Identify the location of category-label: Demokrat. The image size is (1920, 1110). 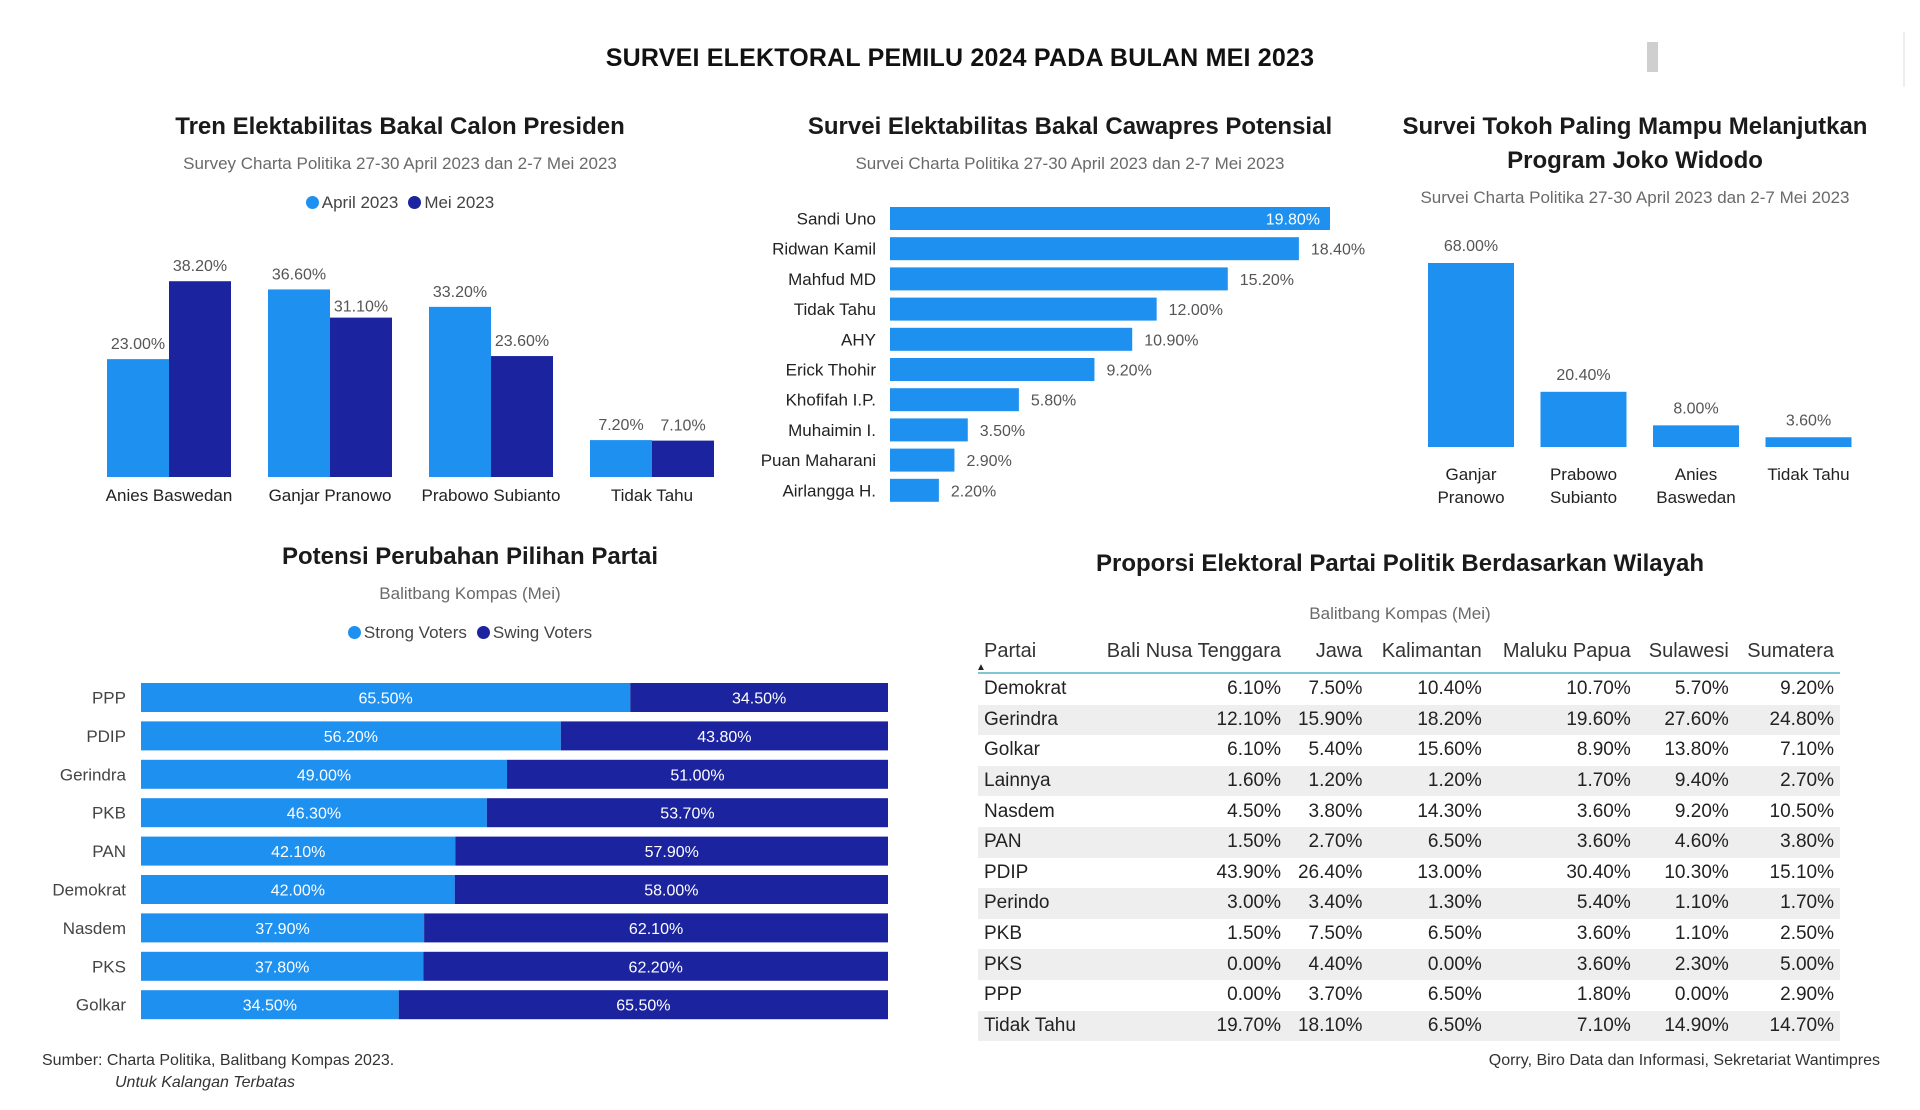
(89, 890).